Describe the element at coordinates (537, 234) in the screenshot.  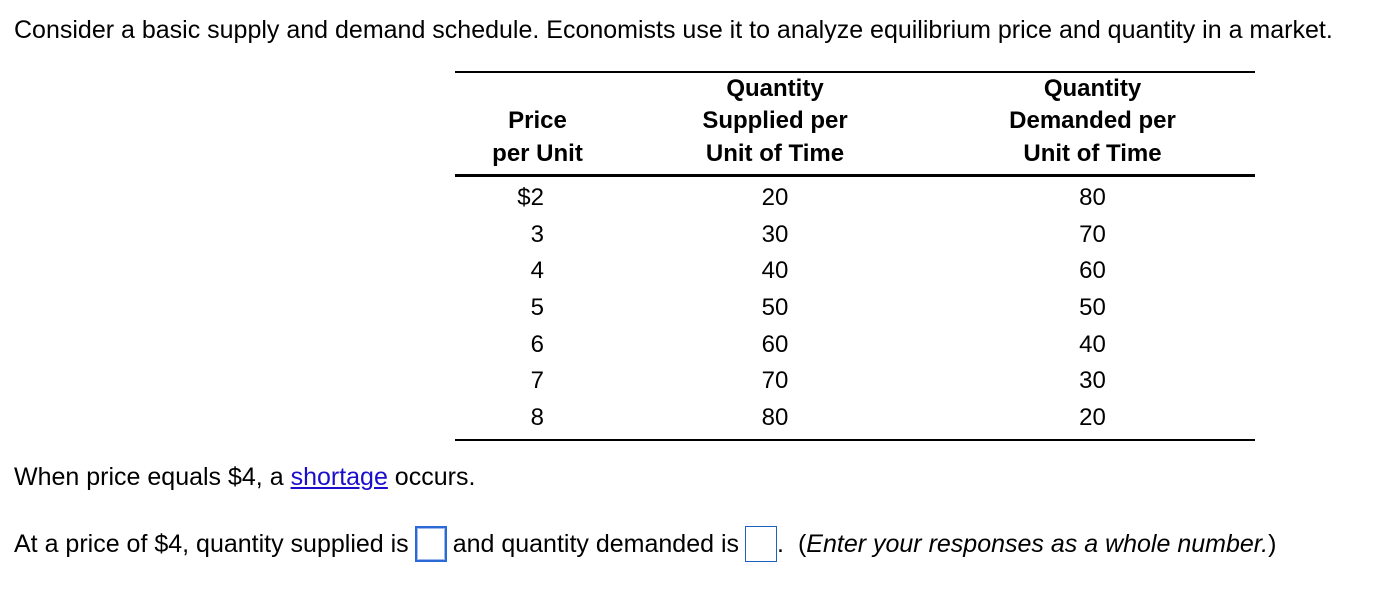
I see `price-cell: 3` at that location.